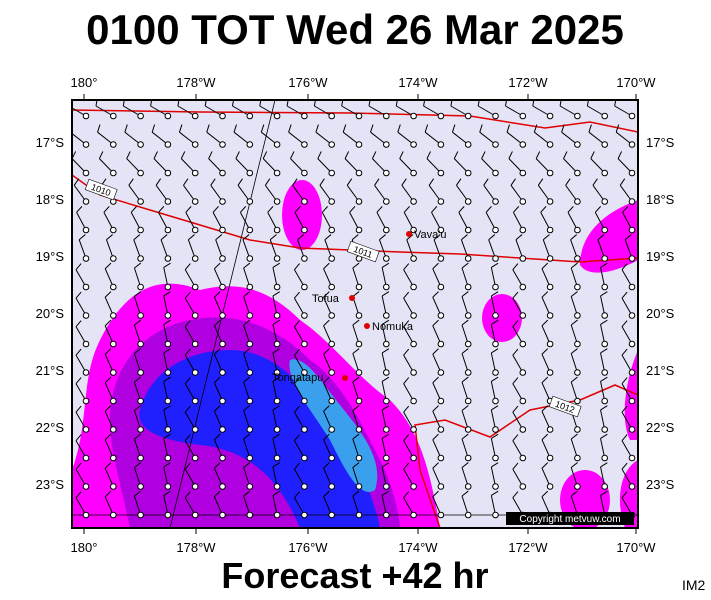 The width and height of the screenshot is (711, 600). What do you see at coordinates (609, 236) in the screenshot?
I see `rain-cell` at bounding box center [609, 236].